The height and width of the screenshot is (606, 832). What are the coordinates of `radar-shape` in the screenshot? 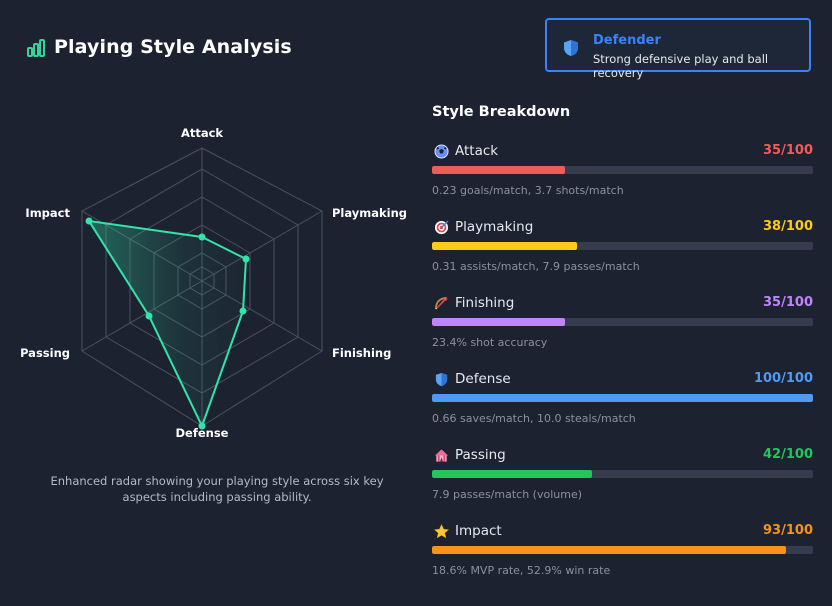 It's located at (167, 324).